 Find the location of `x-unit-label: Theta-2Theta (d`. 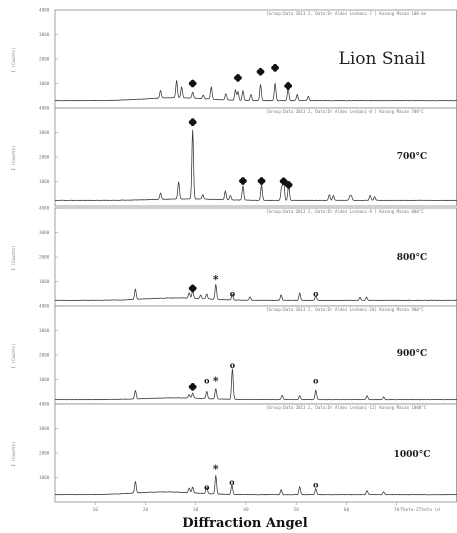

x-unit-label: Theta-2Theta (d is located at coordinates (420, 510).